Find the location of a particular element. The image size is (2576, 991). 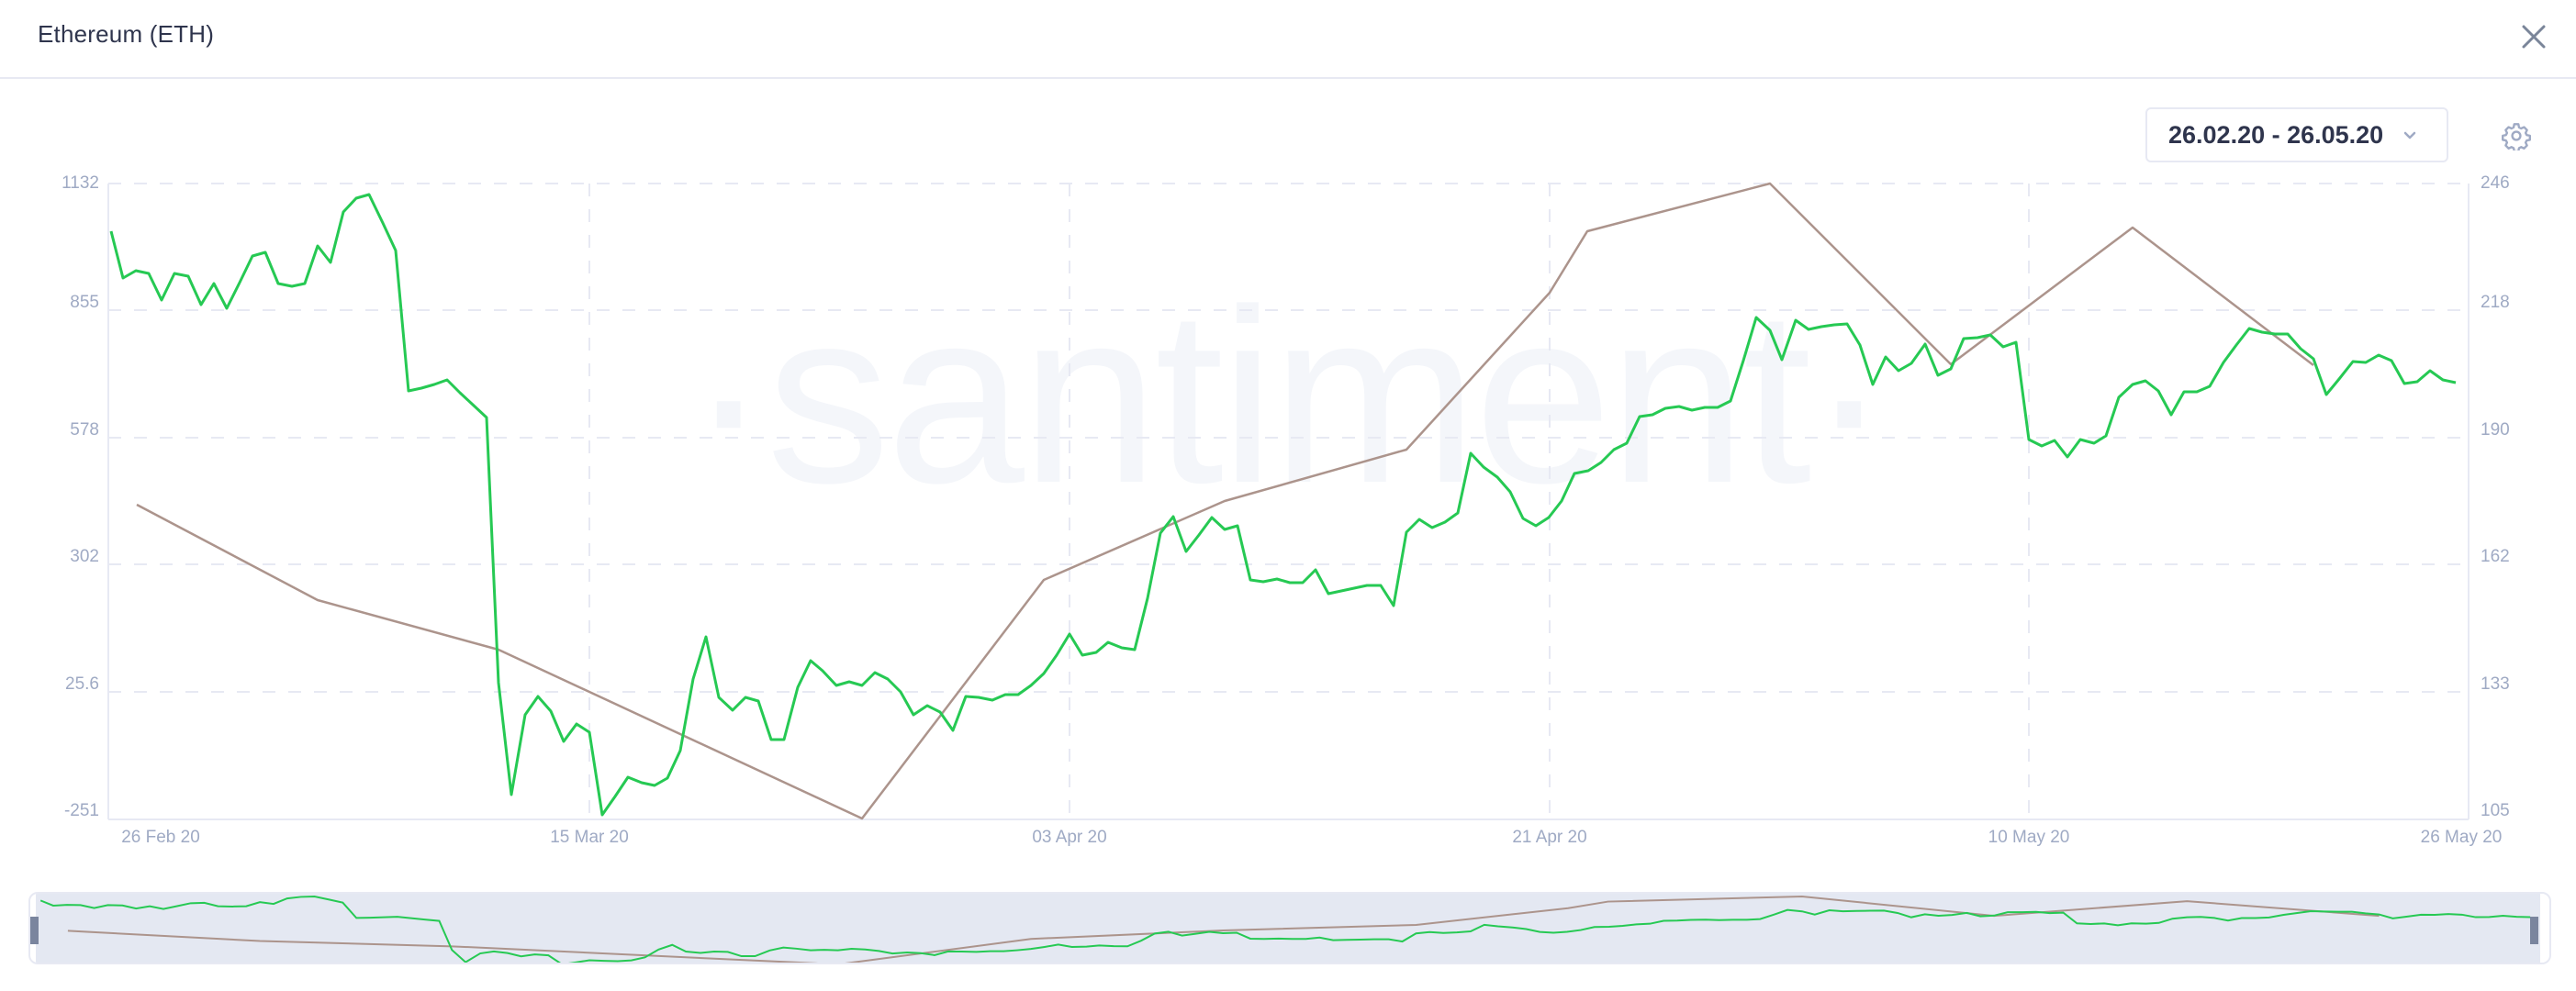

watermark: ·santiment· is located at coordinates (1287, 397).